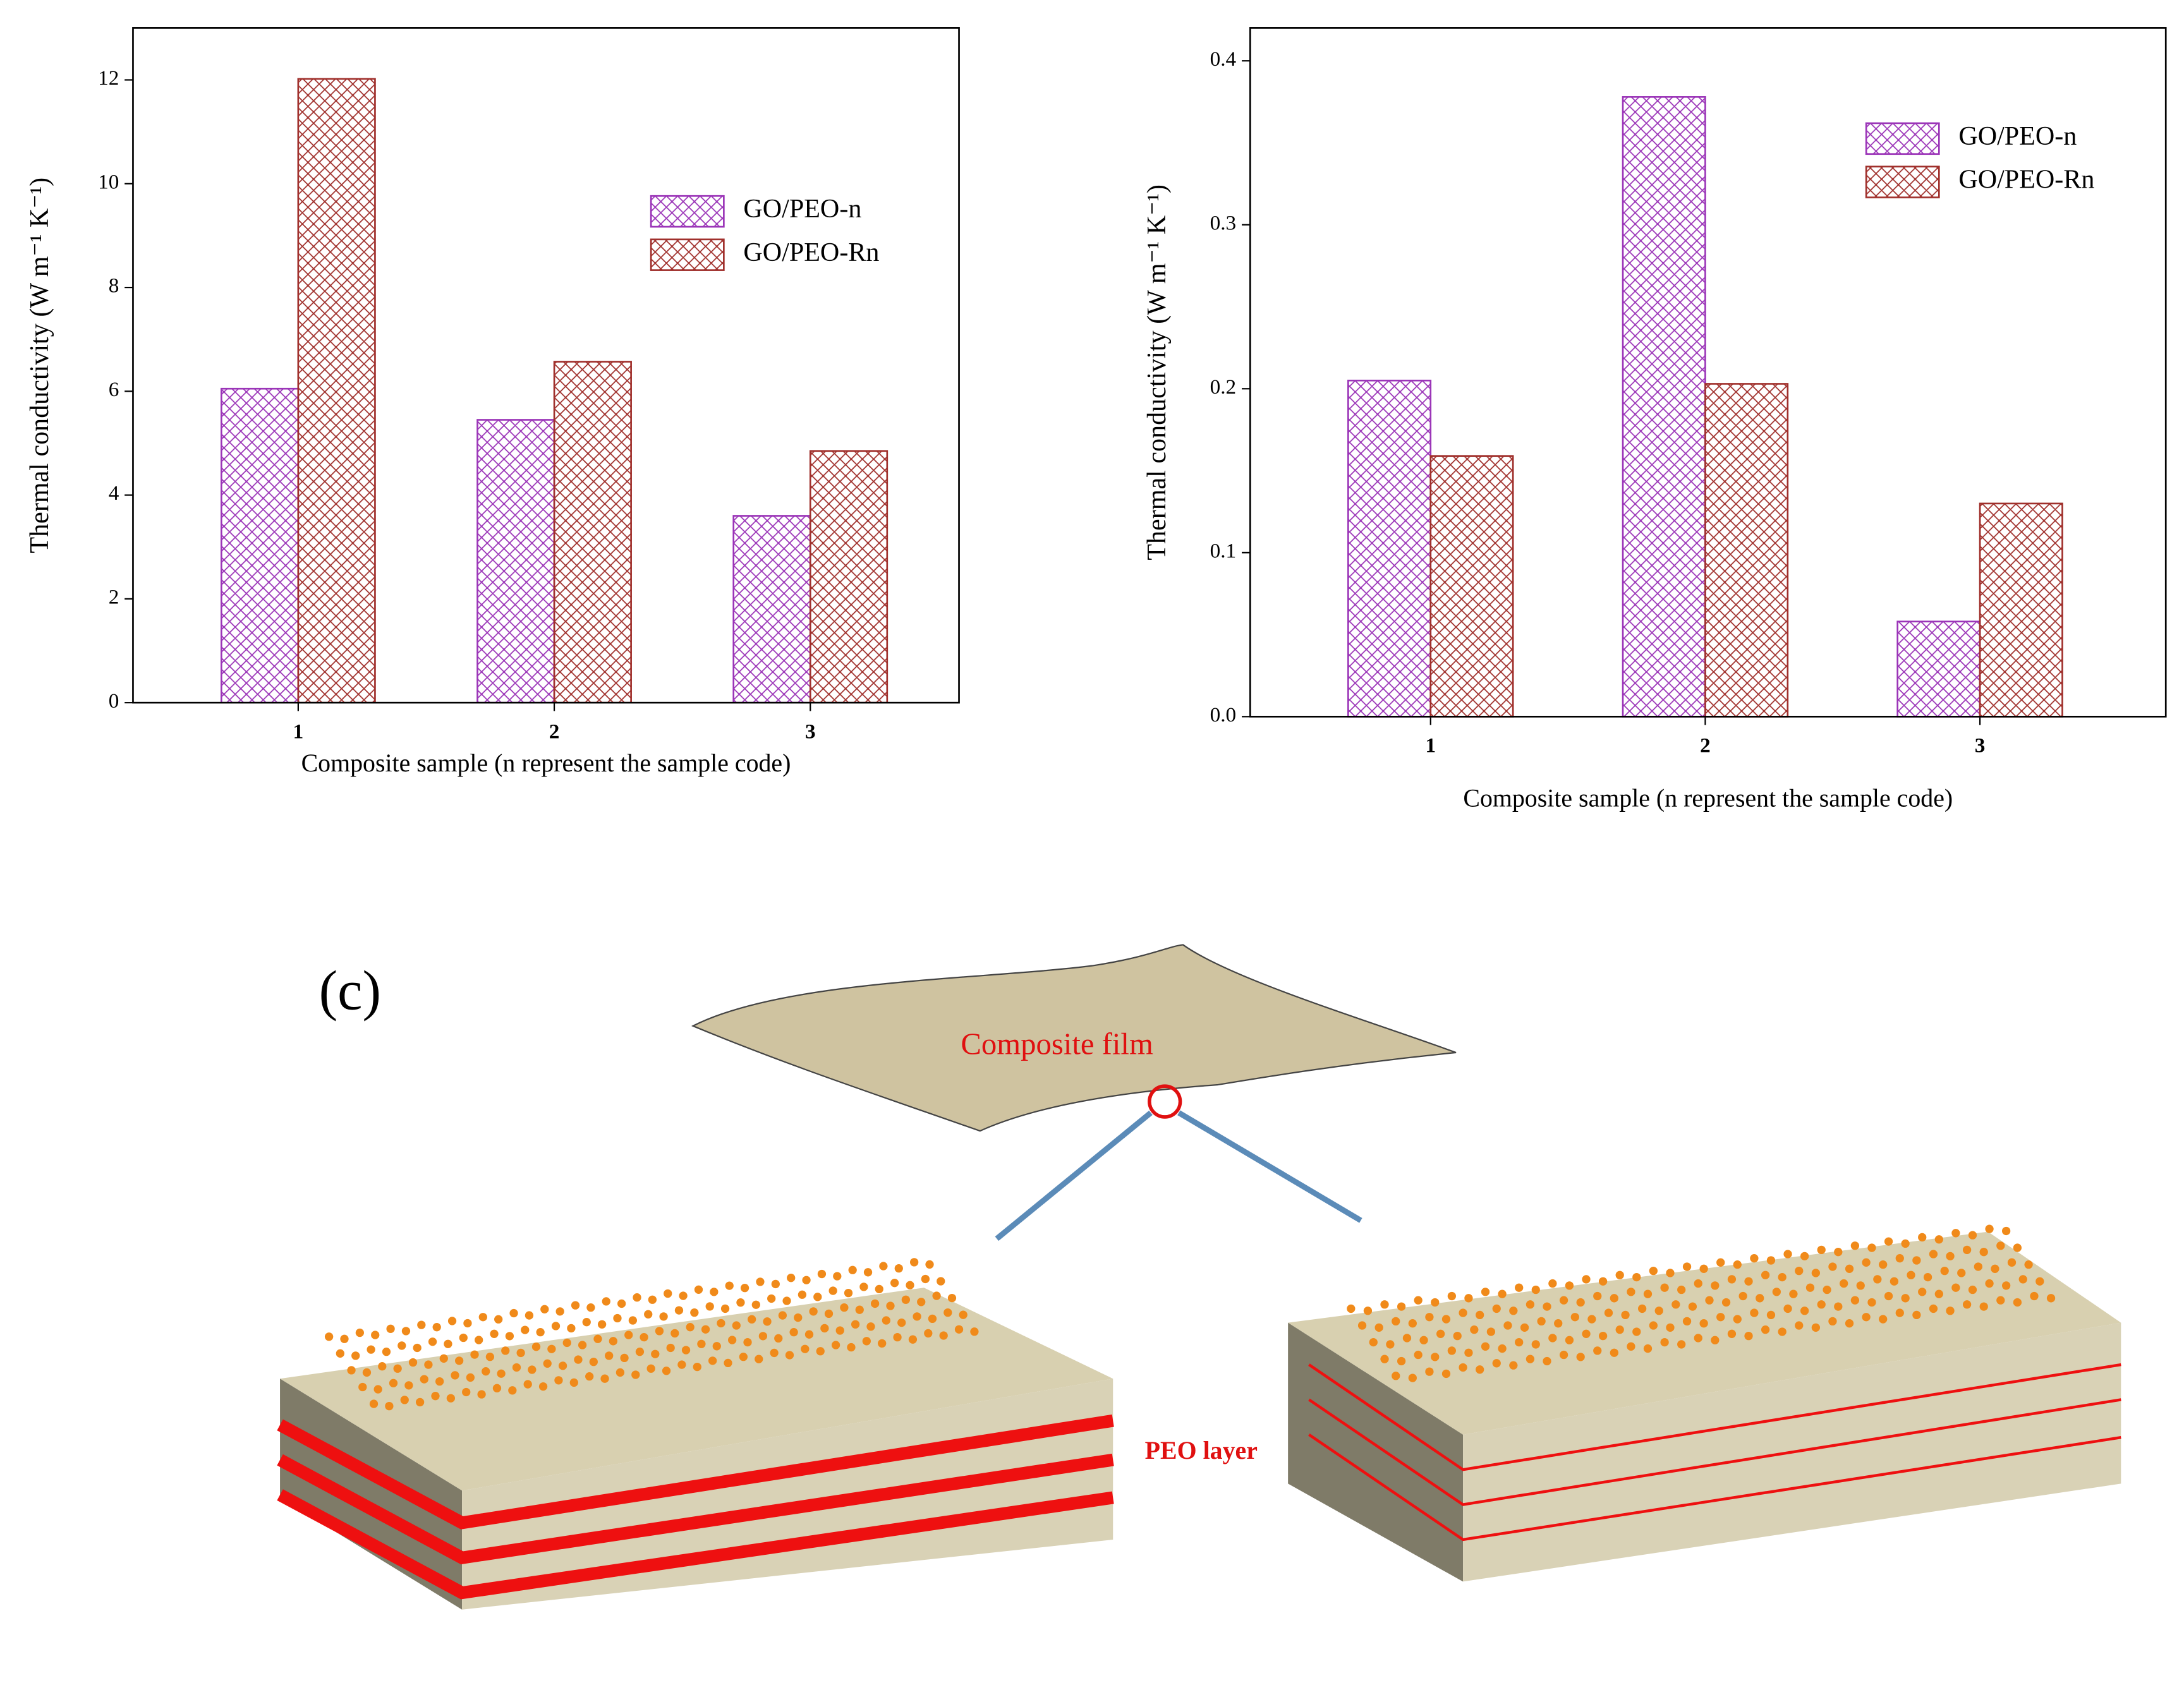  Describe the element at coordinates (2021, 610) in the screenshot. I see `bar` at that location.